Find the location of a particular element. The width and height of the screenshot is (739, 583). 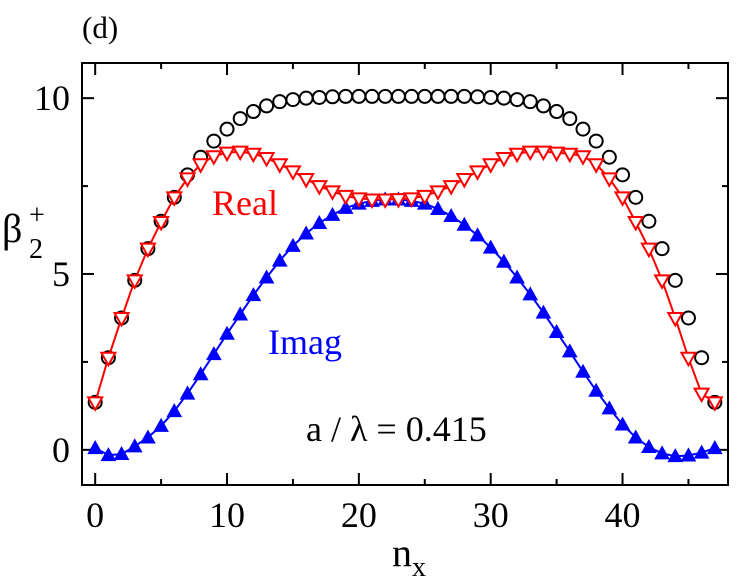

x-tick-label: 30 is located at coordinates (491, 515).